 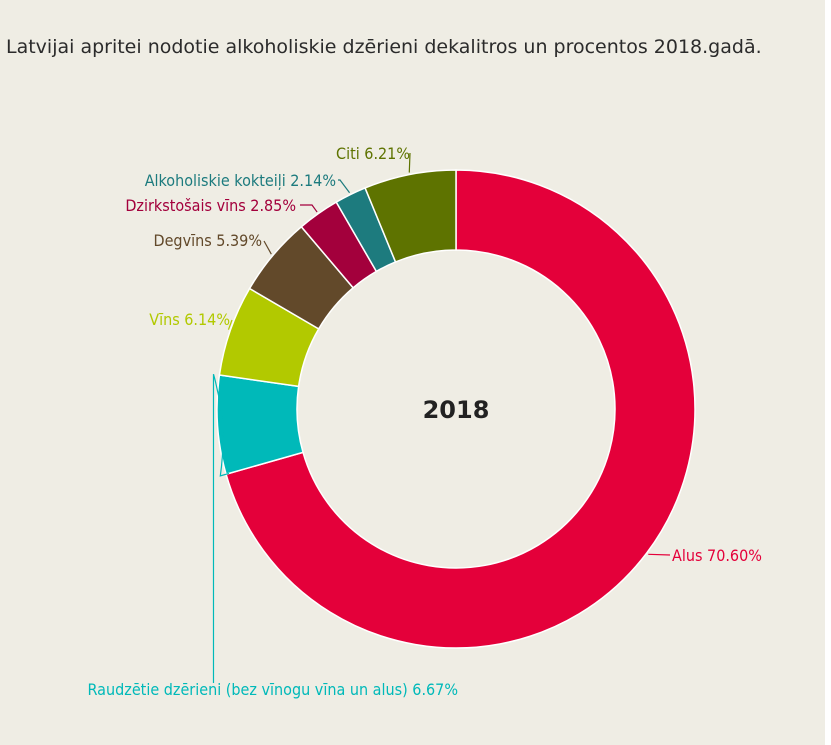 I want to click on label-alkoholiskie-kokteili: Alkoholiskie kokteiļi 2.14%, so click(x=240, y=180).